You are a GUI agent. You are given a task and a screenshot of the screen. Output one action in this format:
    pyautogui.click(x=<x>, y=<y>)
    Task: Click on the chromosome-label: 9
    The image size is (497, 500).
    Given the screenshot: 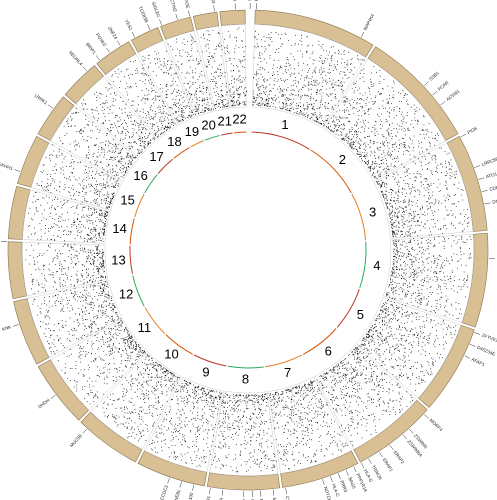 What is the action you would take?
    pyautogui.click(x=205, y=371)
    